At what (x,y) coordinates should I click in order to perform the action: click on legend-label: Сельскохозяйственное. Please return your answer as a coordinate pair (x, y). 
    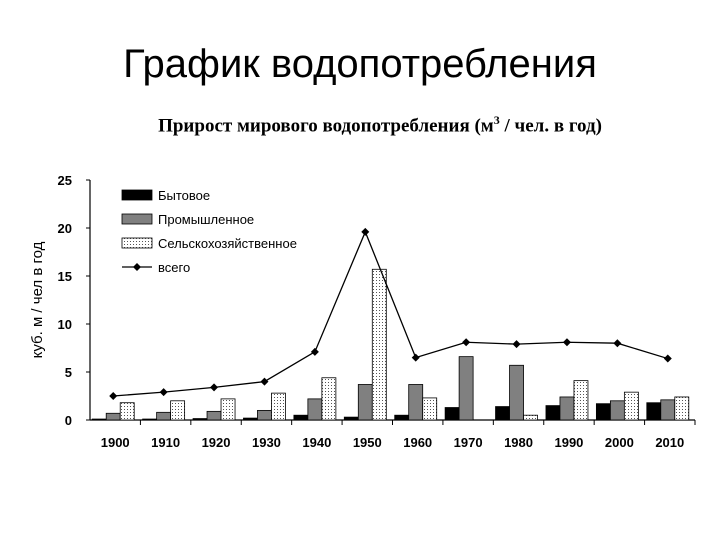
    Looking at the image, I should click on (227, 243).